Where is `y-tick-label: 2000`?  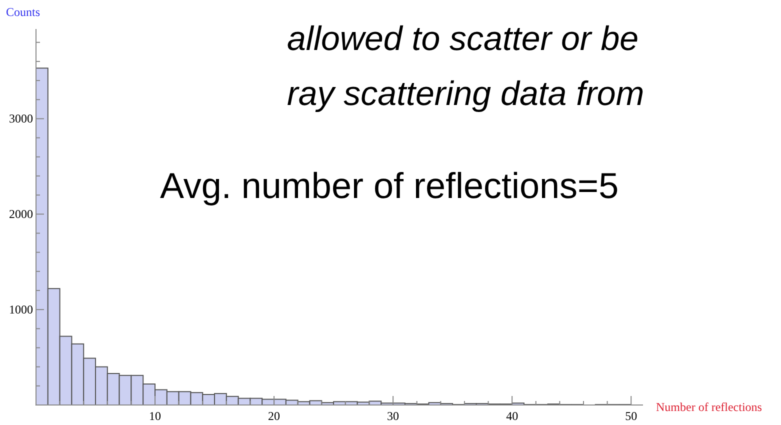
y-tick-label: 2000 is located at coordinates (21, 214).